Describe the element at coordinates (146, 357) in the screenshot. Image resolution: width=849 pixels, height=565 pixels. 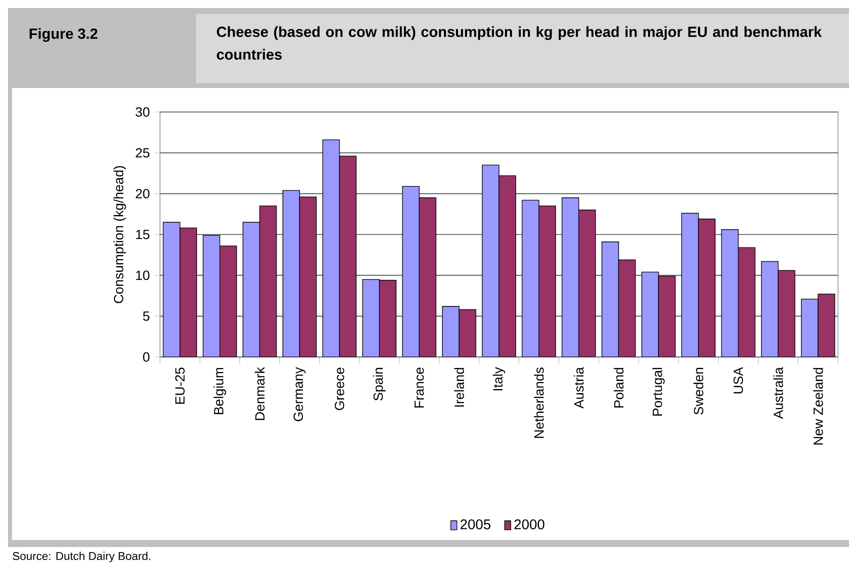
I see `y-tick-label: 0` at that location.